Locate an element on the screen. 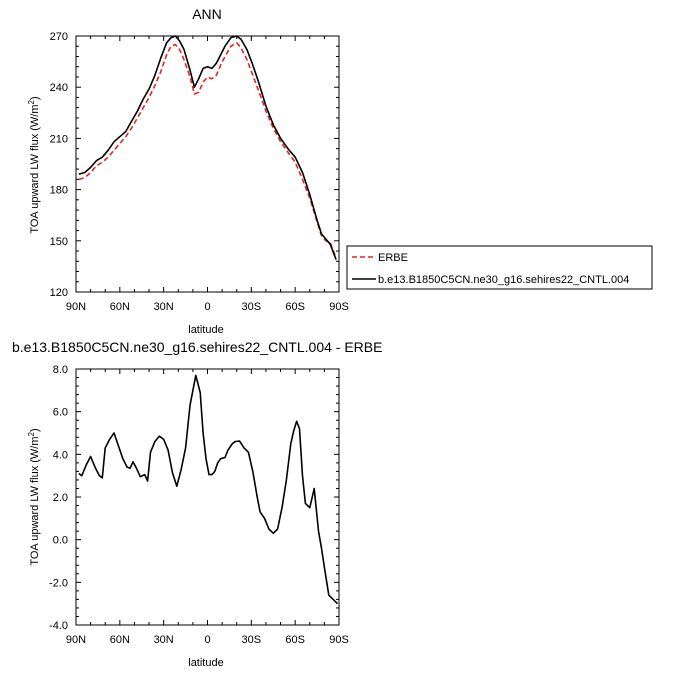 This screenshot has width=675, height=675. top-x-tick-label: 90S is located at coordinates (339, 307).